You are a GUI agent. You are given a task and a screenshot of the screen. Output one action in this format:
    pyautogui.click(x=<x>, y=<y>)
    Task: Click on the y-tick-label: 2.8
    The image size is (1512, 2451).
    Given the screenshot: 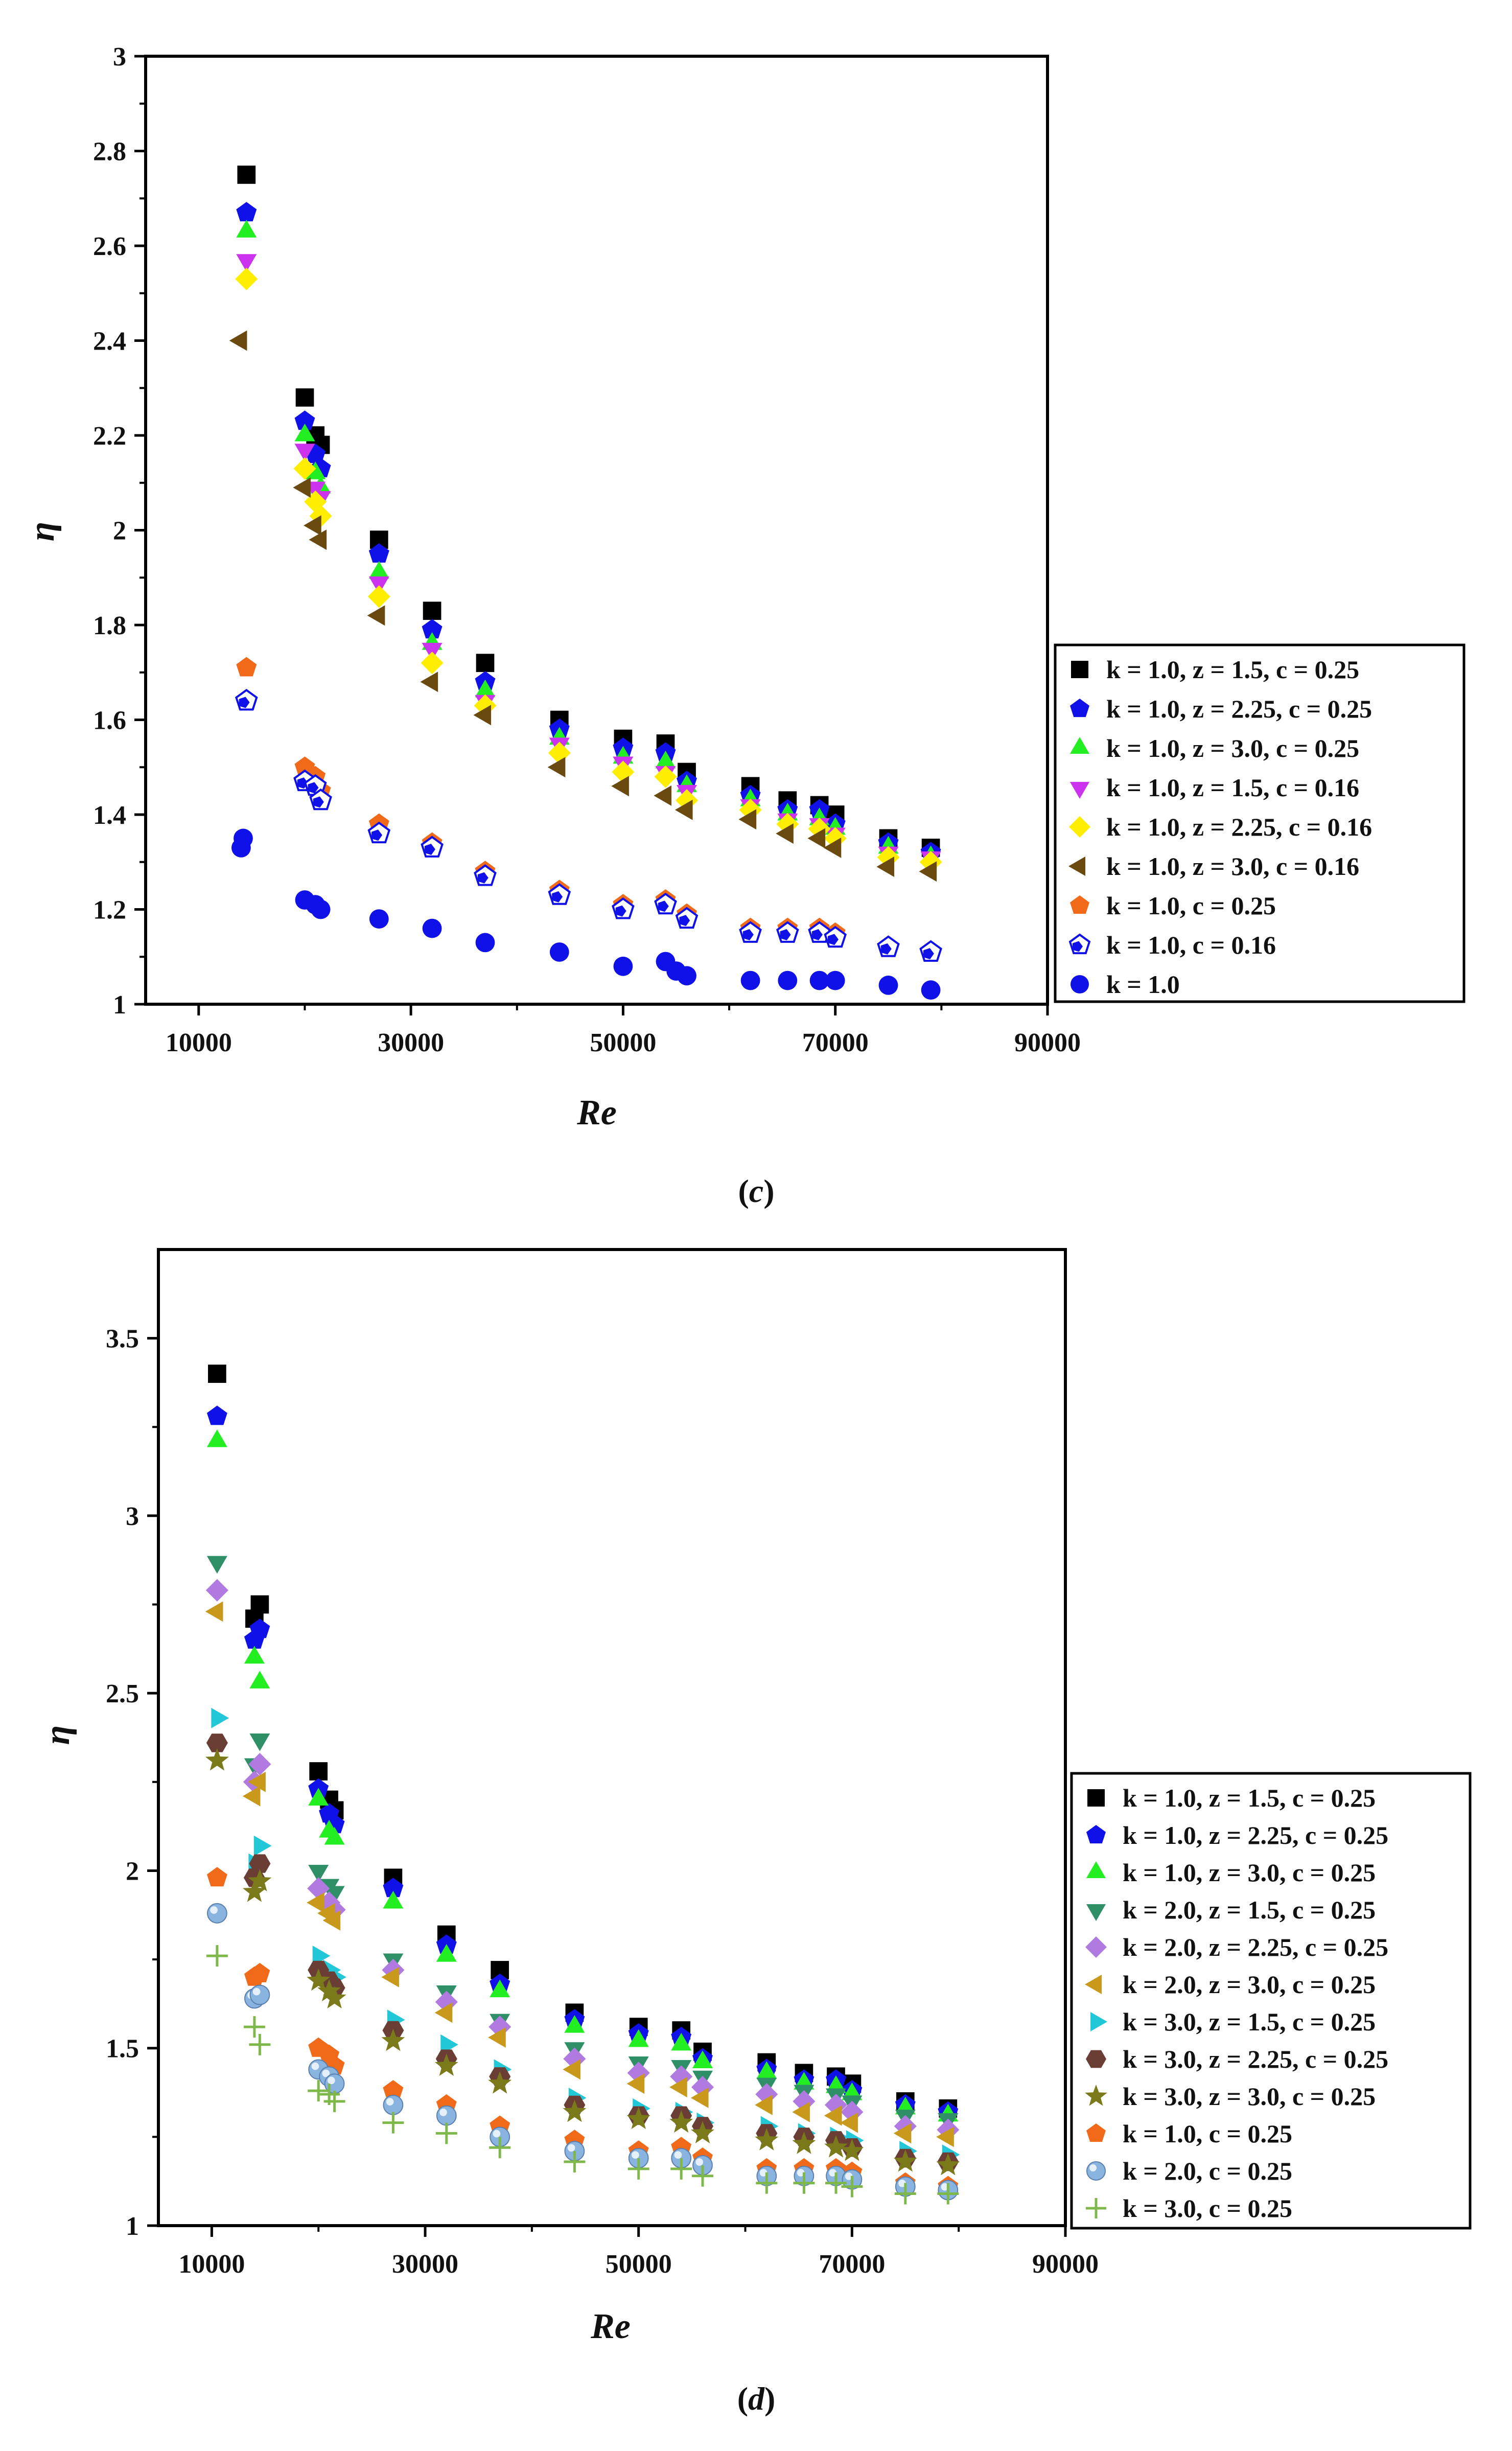 What is the action you would take?
    pyautogui.click(x=110, y=152)
    